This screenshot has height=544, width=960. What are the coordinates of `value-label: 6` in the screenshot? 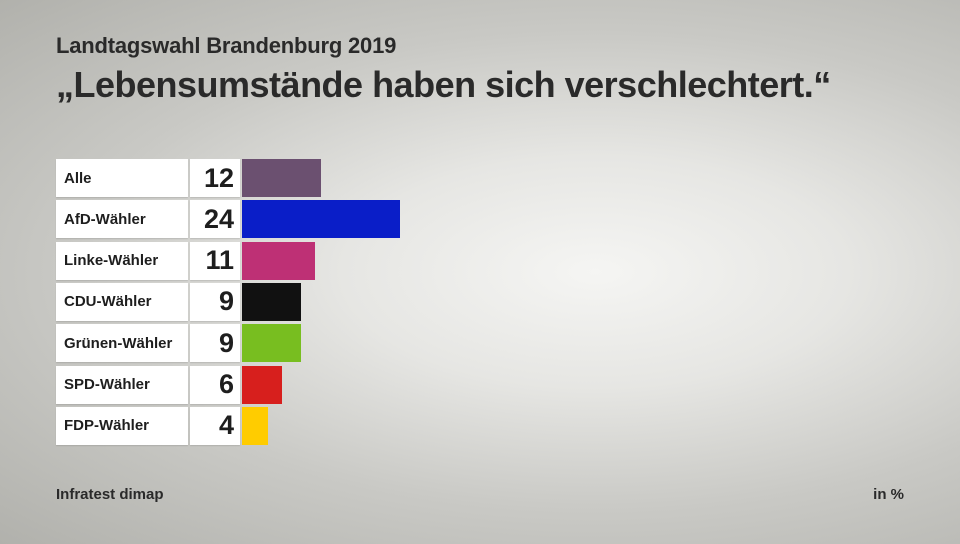 It's located at (215, 384).